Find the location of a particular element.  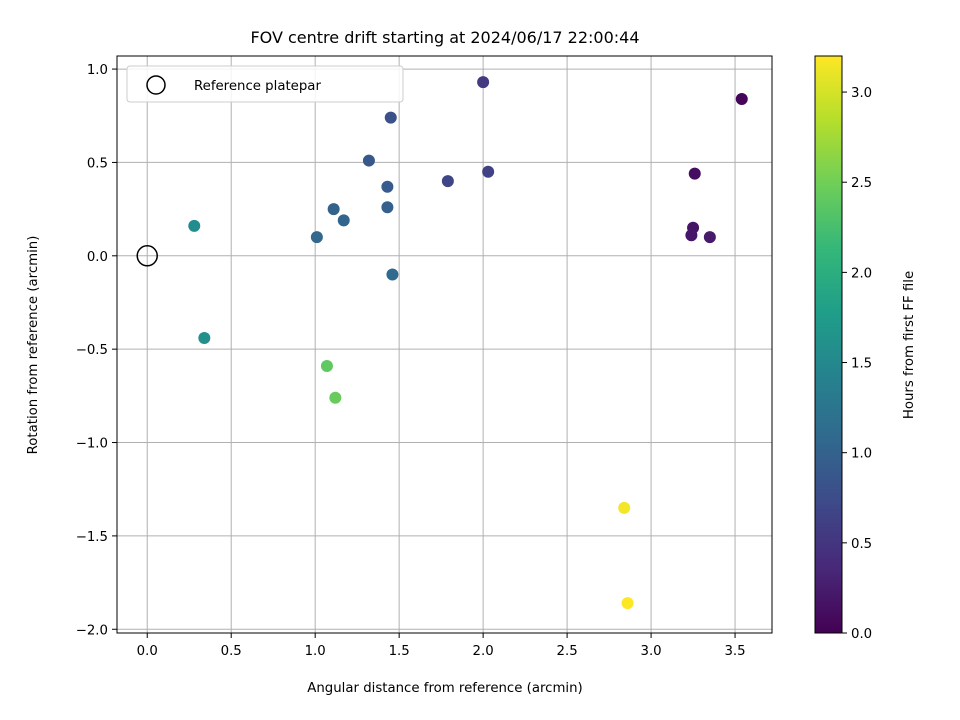

colorbar-tick-label: 0.0 is located at coordinates (861, 634).